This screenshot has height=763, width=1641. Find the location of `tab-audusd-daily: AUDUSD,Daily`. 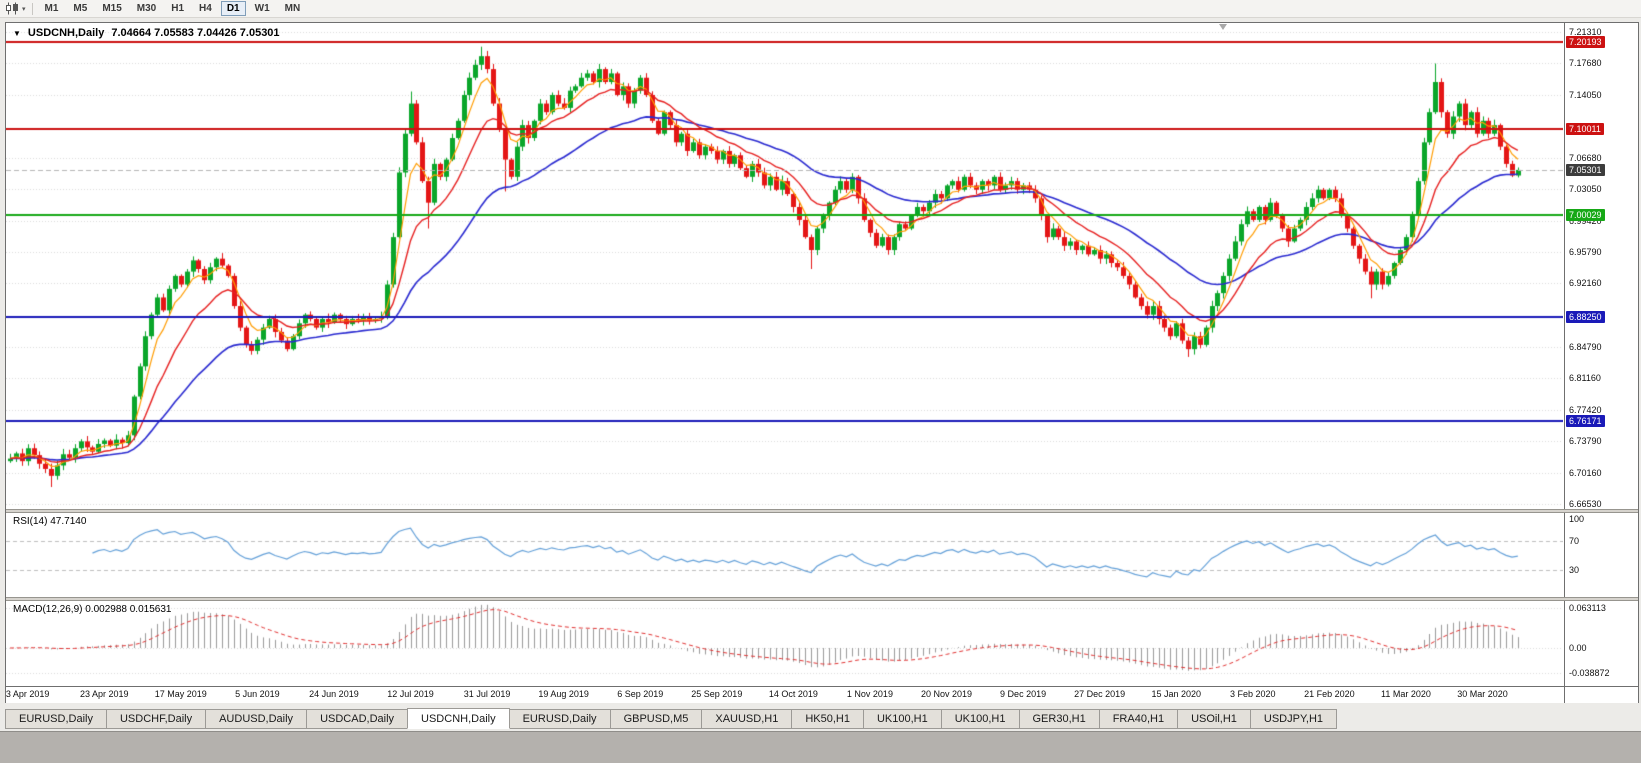

tab-audusd-daily: AUDUSD,Daily is located at coordinates (256, 719).